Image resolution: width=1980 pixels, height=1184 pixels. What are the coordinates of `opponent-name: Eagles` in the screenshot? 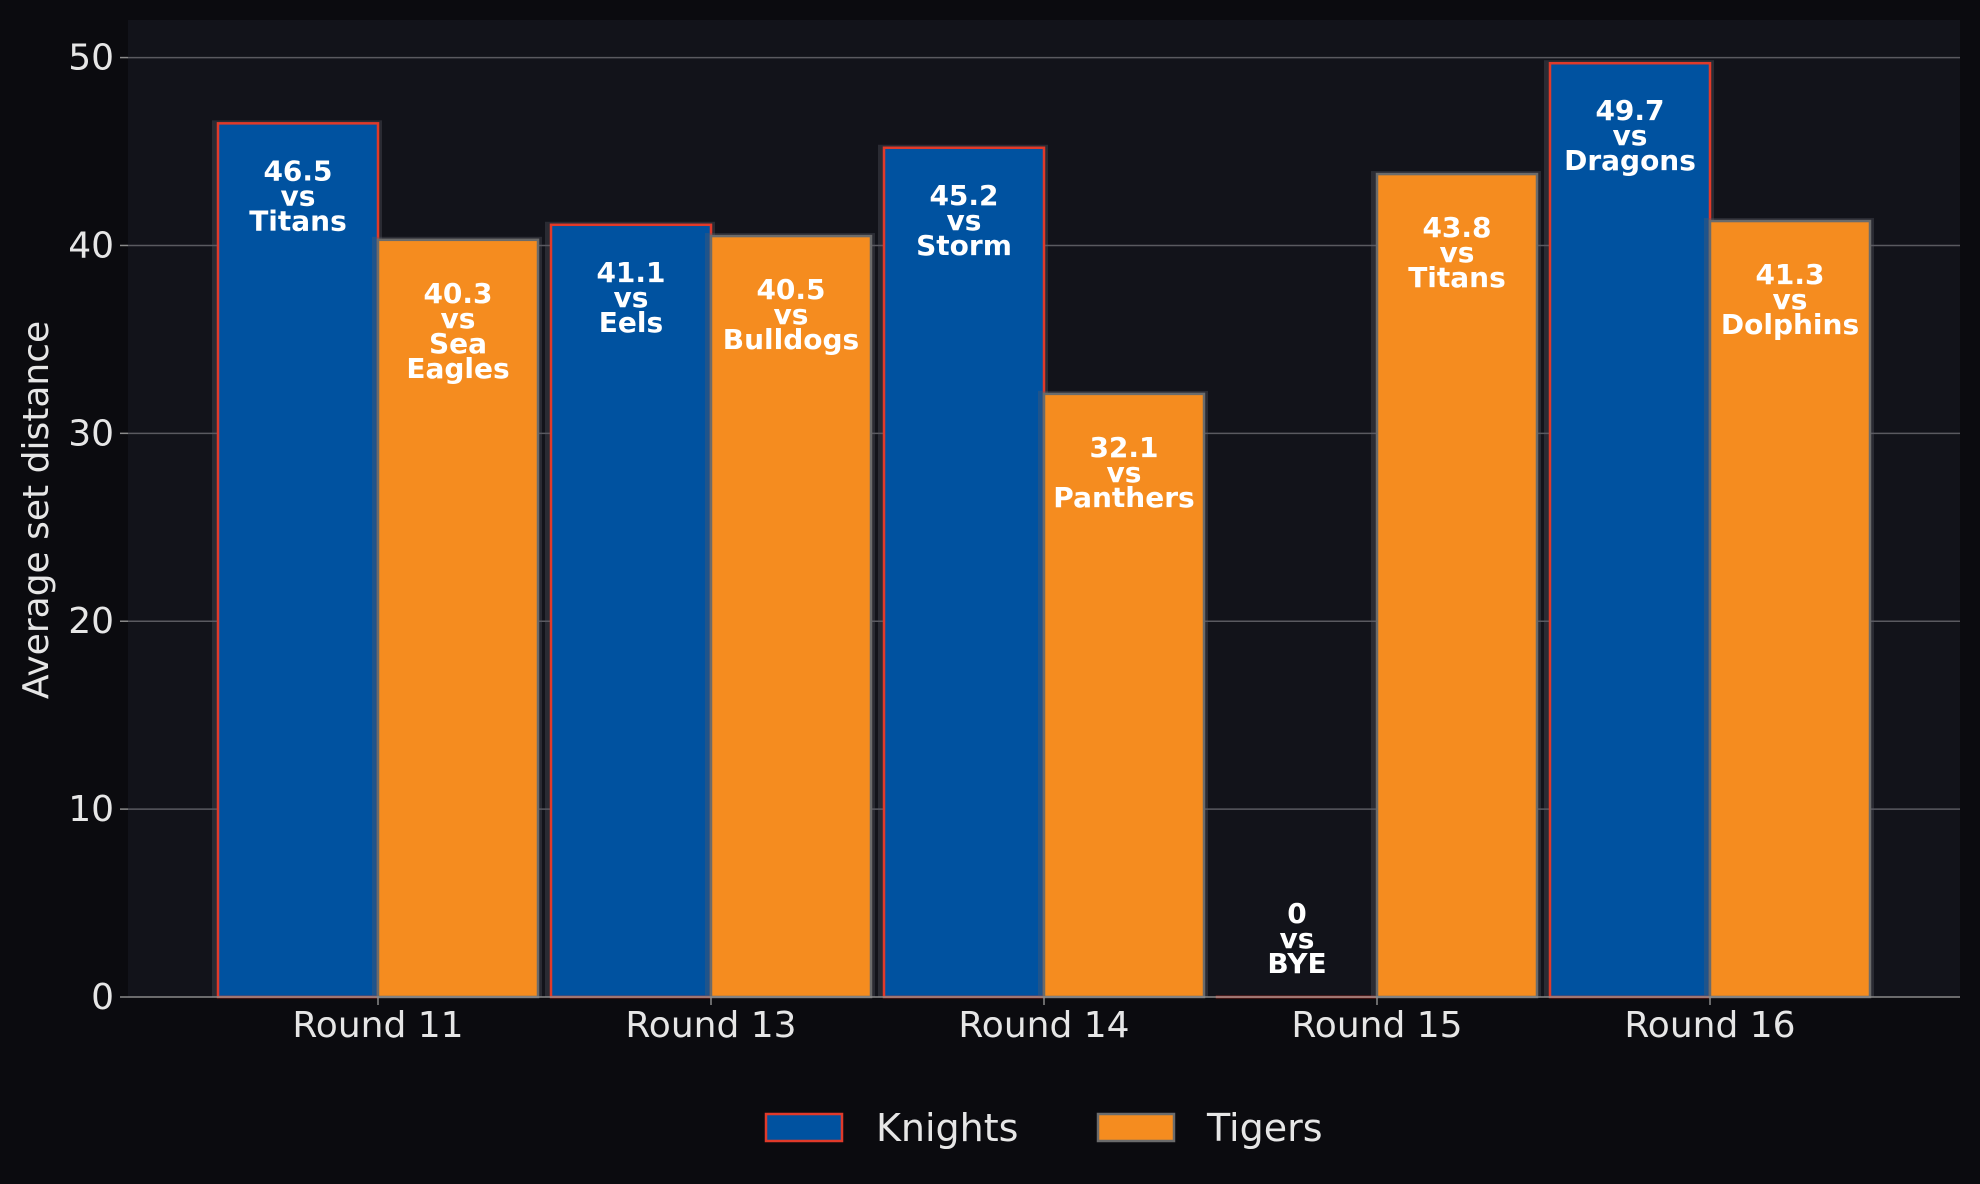 It's located at (457, 368).